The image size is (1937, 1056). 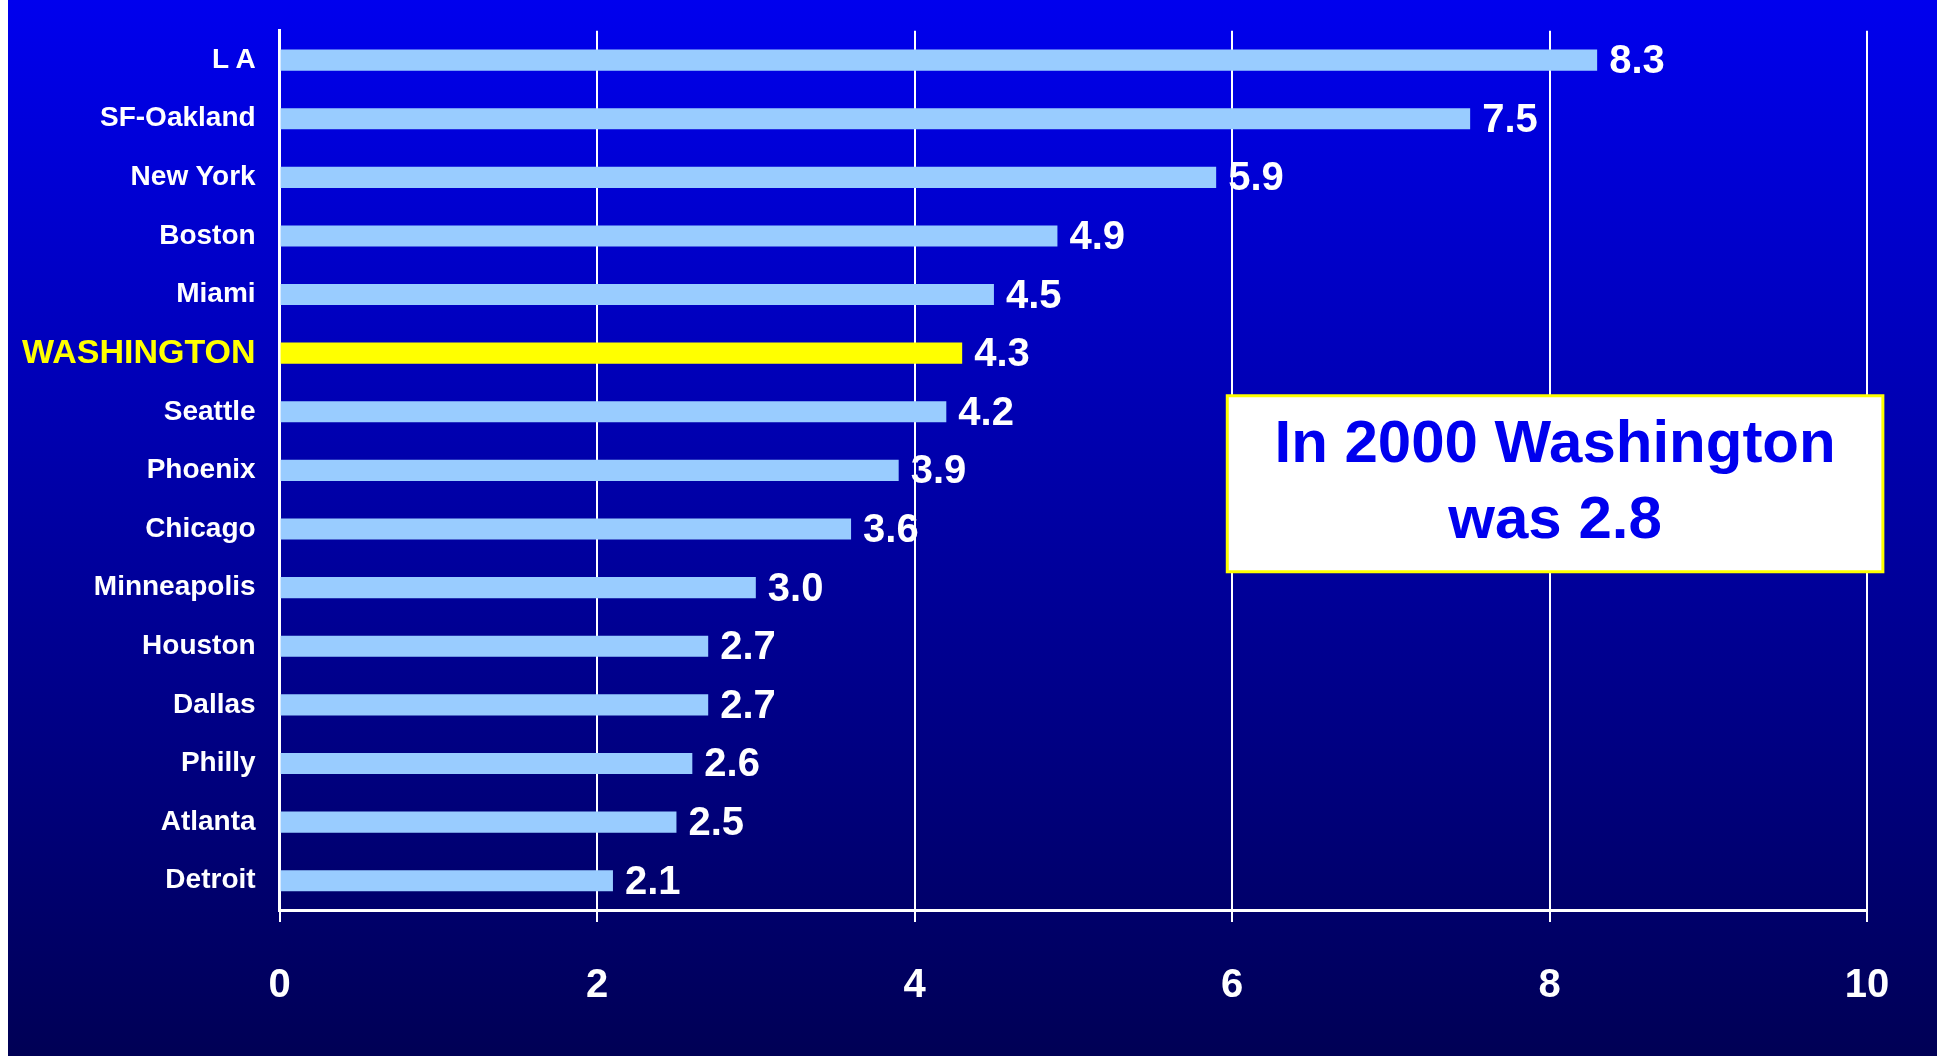 I want to click on data-label: 4.2, so click(x=986, y=410).